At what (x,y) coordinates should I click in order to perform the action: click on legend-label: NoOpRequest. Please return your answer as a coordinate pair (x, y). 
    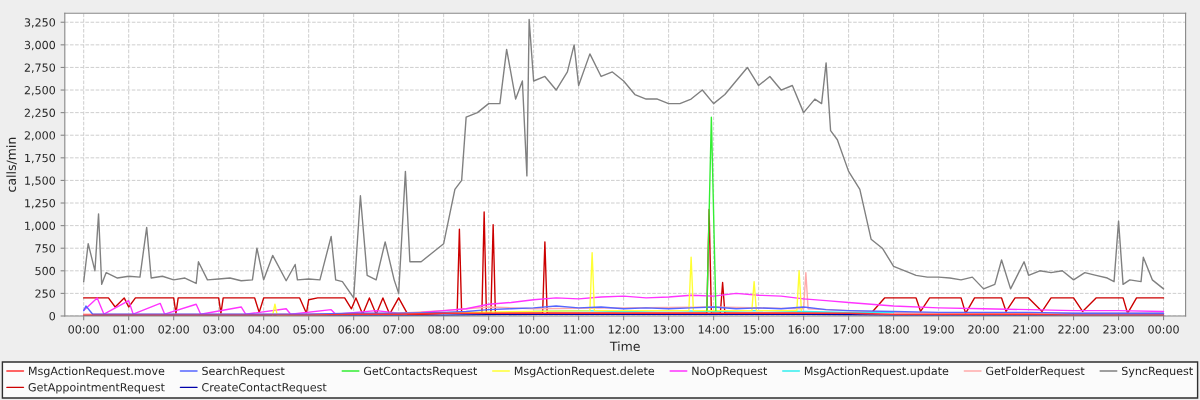
    Looking at the image, I should click on (730, 372).